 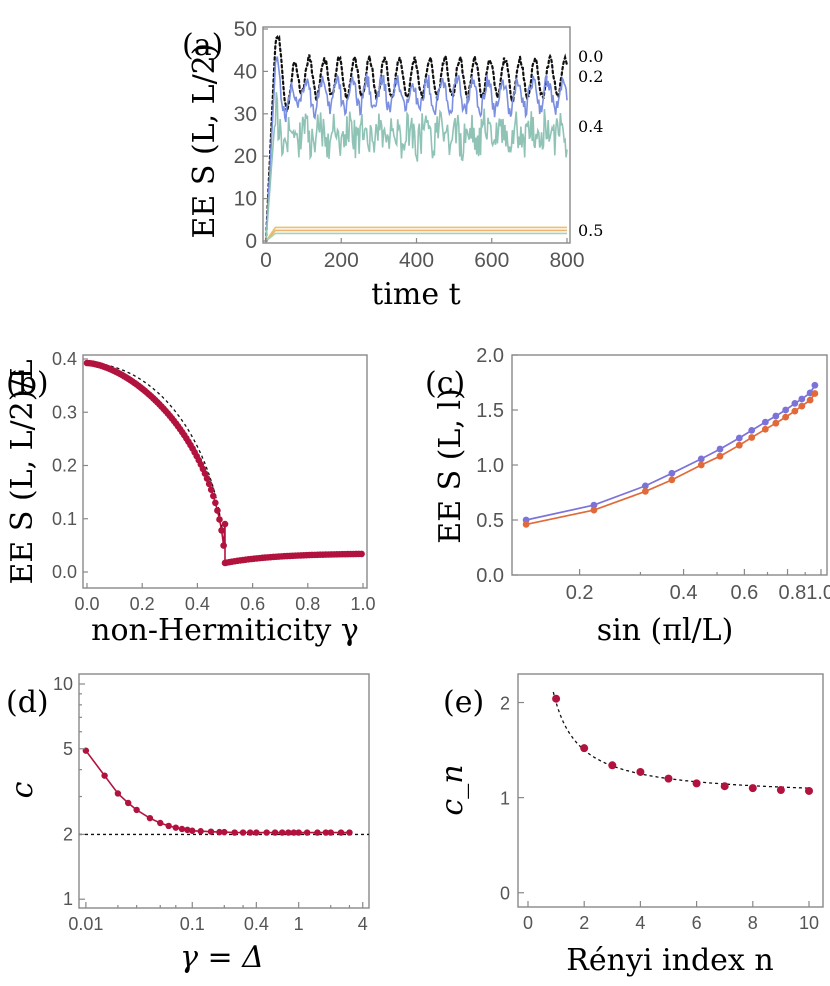 I want to click on x-tick-label: 4, so click(x=640, y=923).